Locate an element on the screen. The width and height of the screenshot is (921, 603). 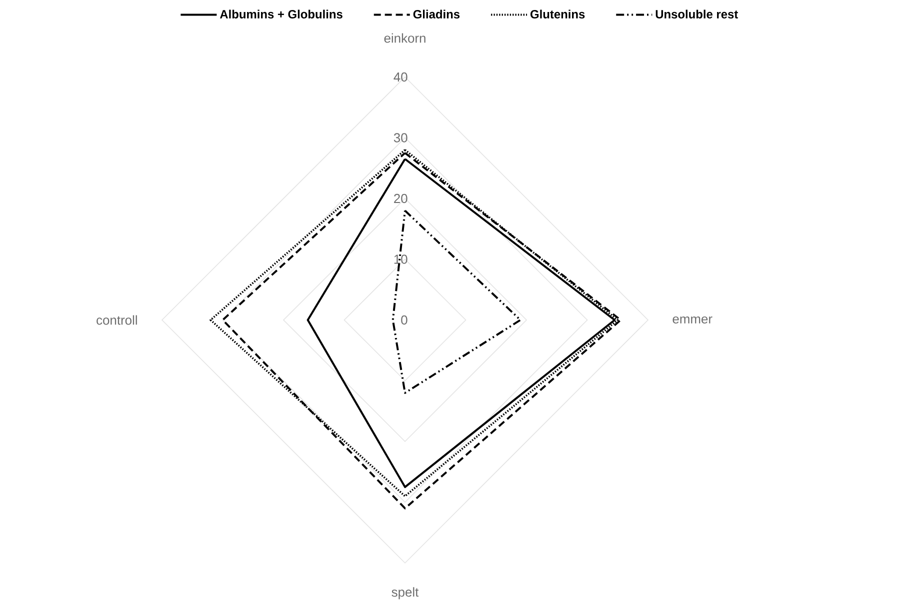
spoke-label: controll is located at coordinates (116, 320).